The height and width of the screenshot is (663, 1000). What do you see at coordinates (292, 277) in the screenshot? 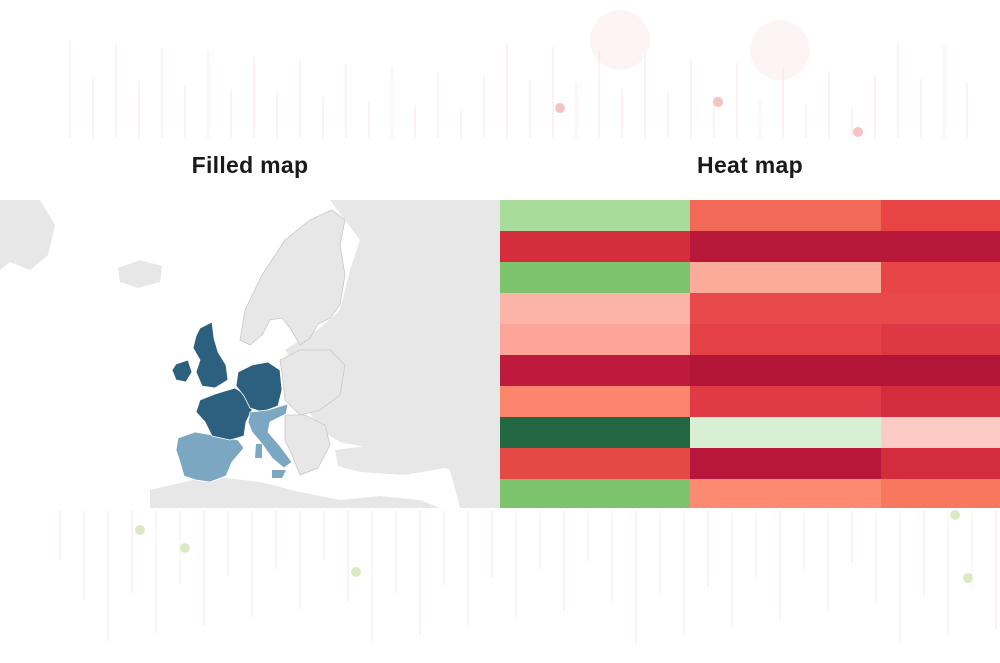
I see `land-scandinavia` at bounding box center [292, 277].